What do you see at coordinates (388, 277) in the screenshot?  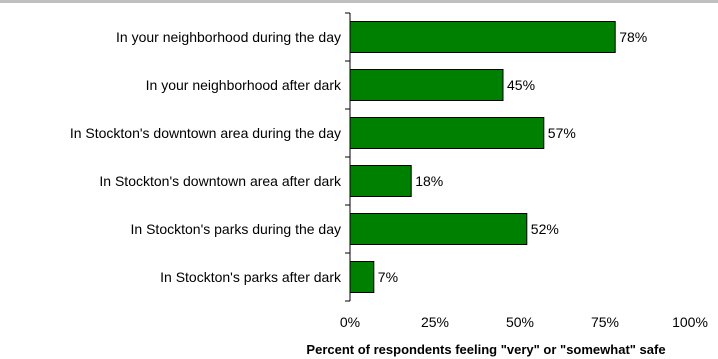 I see `data-label: 7%` at bounding box center [388, 277].